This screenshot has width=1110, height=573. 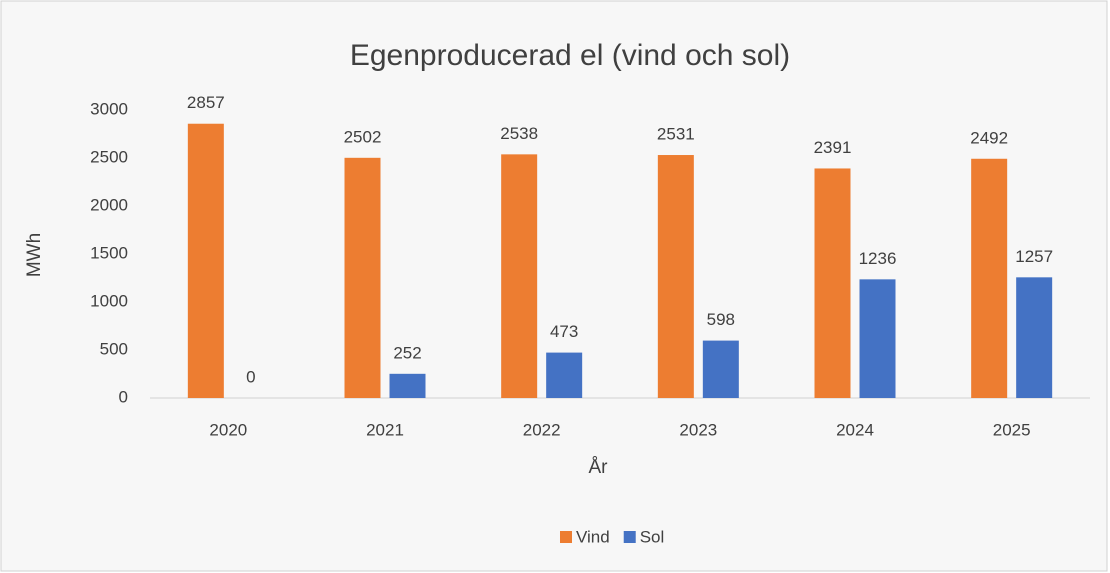 What do you see at coordinates (109, 156) in the screenshot?
I see `y-tick-label: 2500` at bounding box center [109, 156].